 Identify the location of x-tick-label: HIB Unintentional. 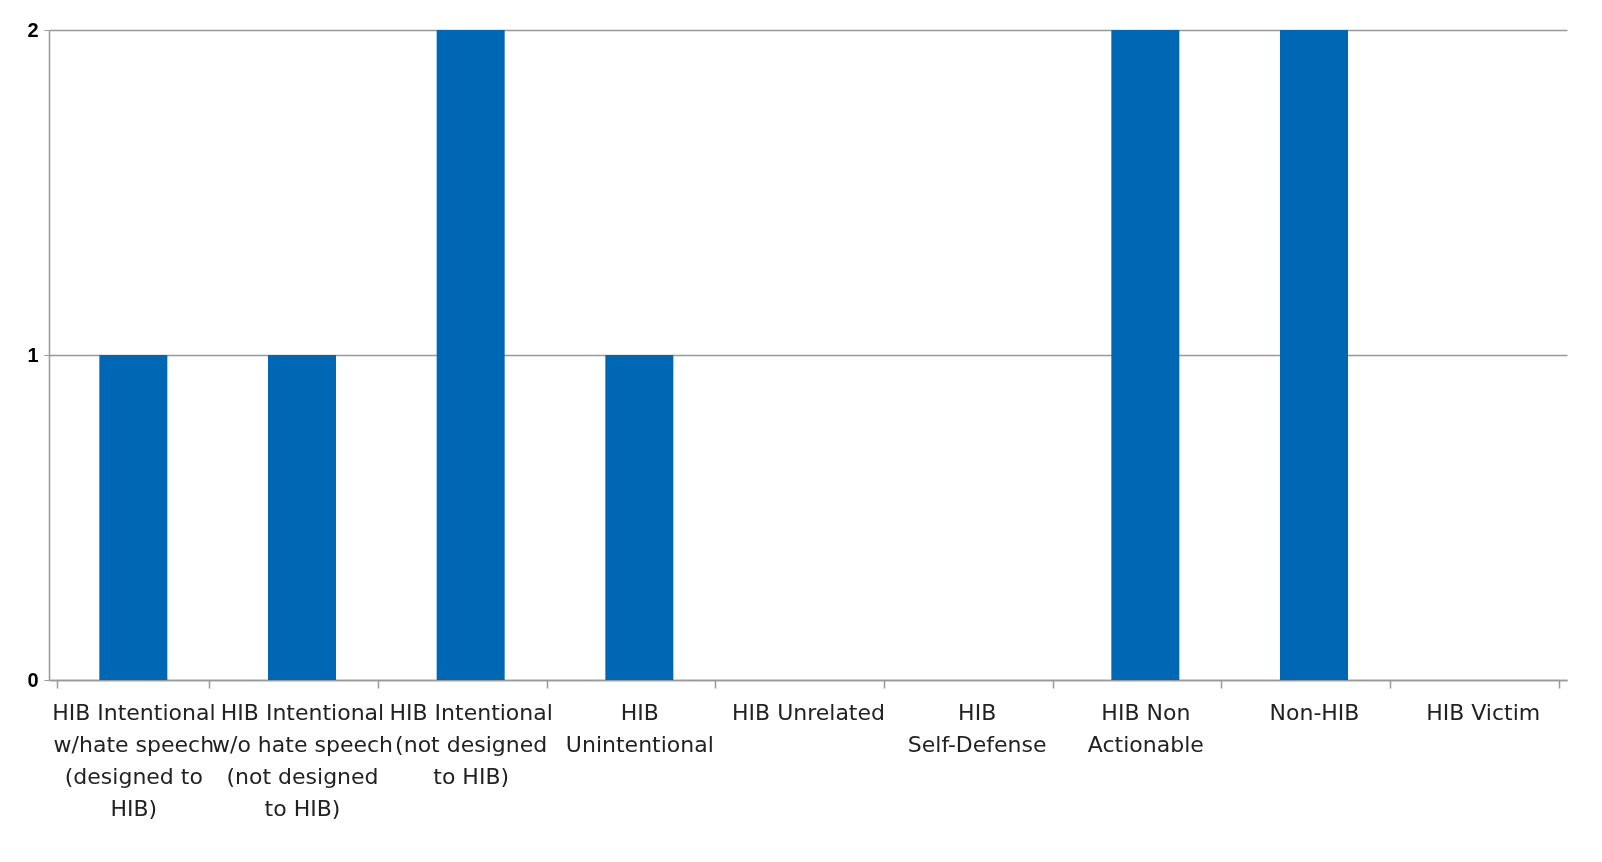
(639, 728).